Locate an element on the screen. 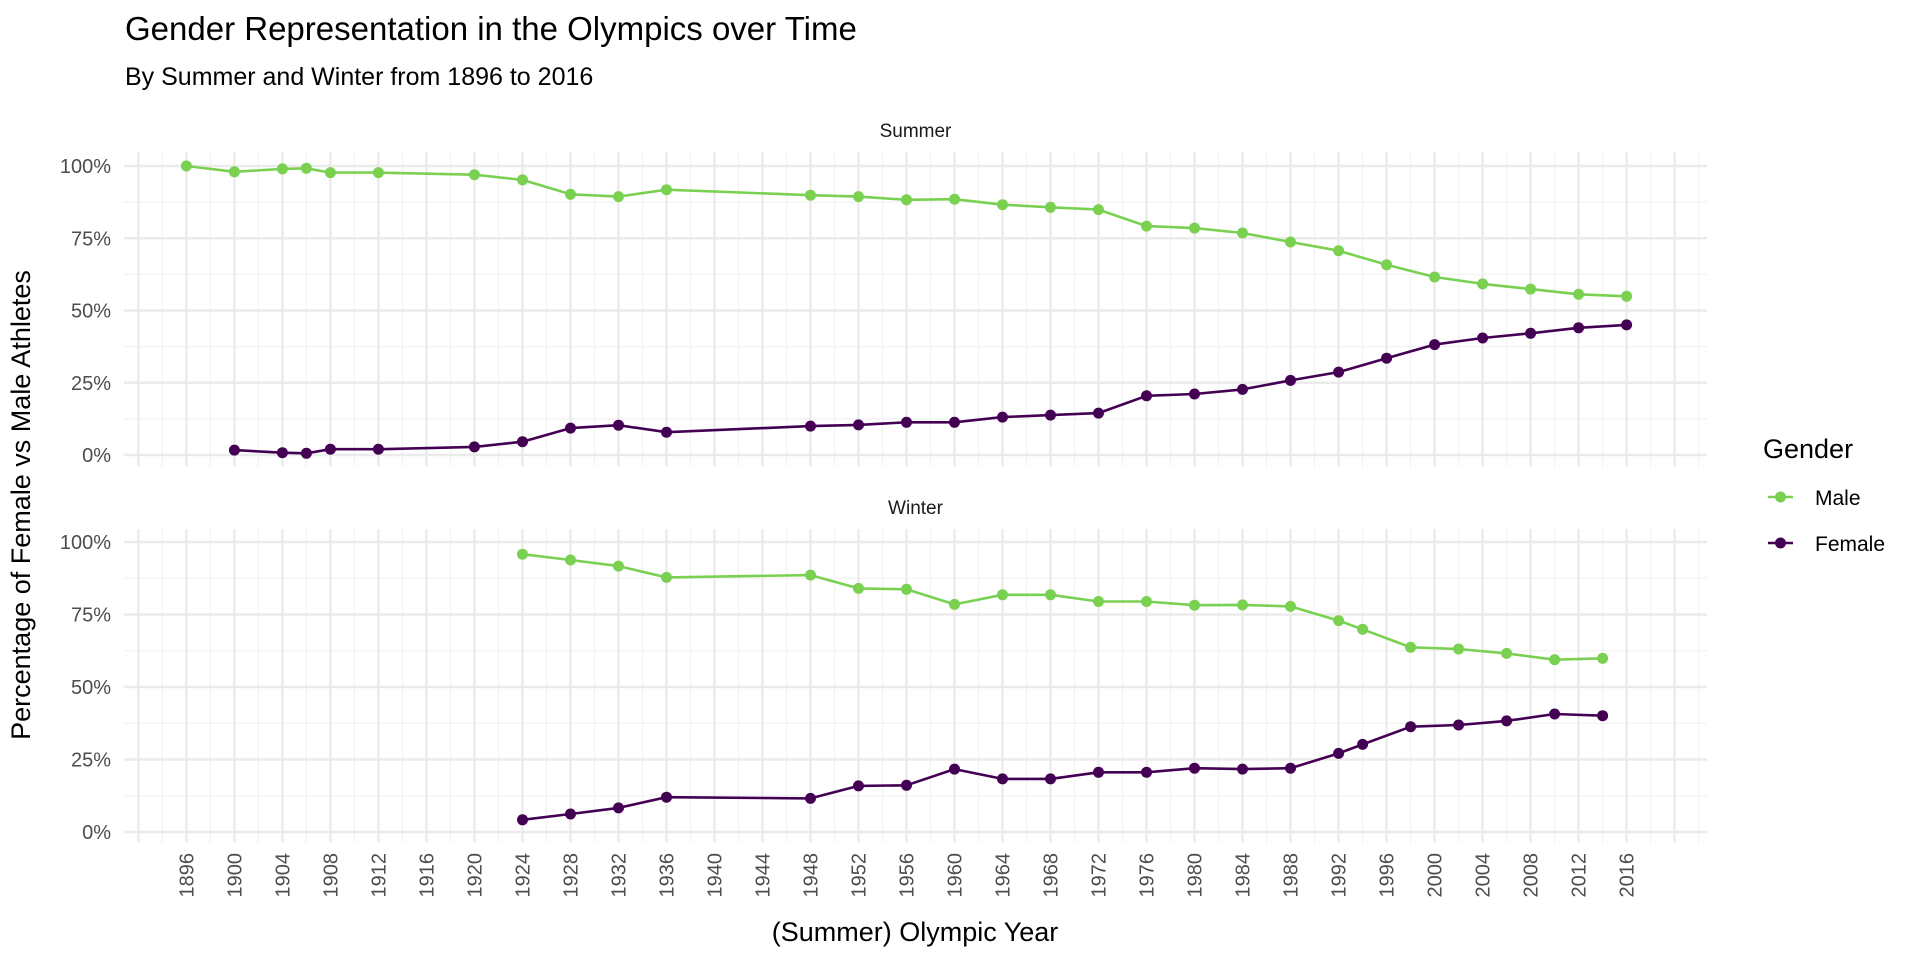 The image size is (1920, 960). legend: Gender Male Female is located at coordinates (1824, 495).